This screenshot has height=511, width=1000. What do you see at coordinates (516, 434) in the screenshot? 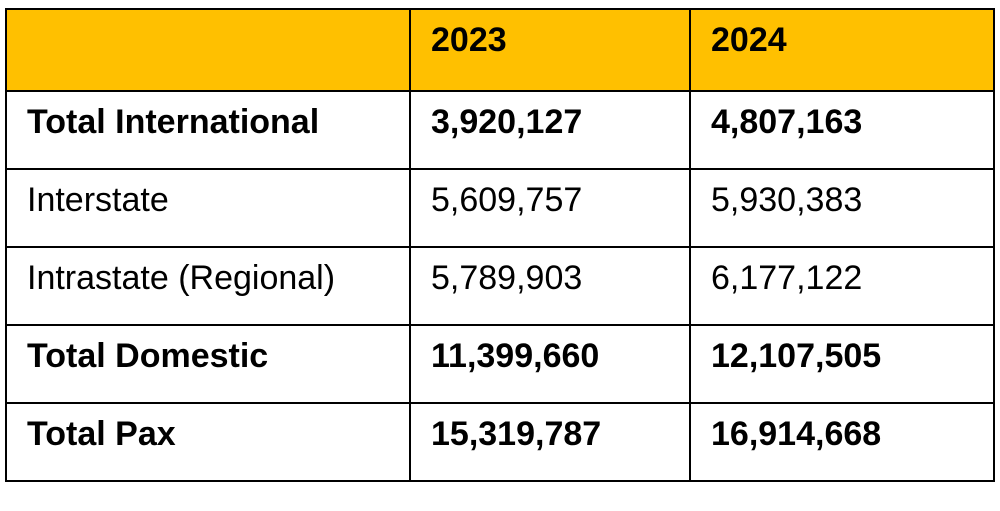
I see `value-2023: 15,319,787` at bounding box center [516, 434].